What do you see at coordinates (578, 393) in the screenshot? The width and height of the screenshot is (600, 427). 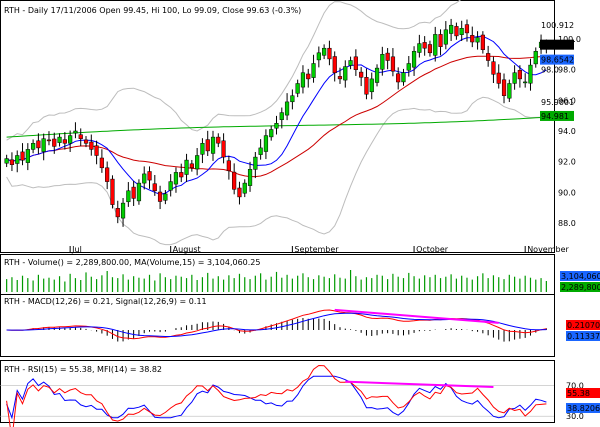 I see `rsi-tag: 55.38` at bounding box center [578, 393].